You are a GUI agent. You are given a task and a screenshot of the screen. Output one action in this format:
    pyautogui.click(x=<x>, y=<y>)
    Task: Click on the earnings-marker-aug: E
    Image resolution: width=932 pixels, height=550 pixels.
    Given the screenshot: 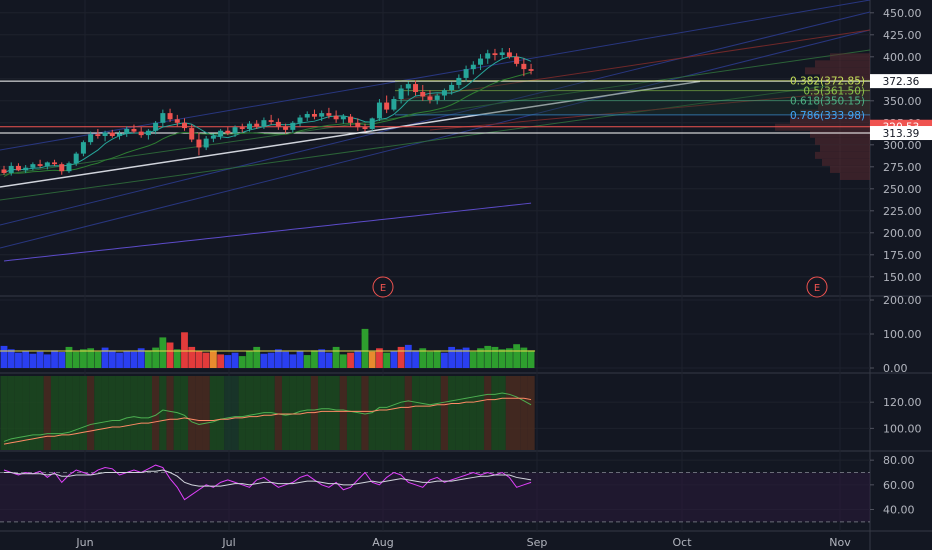 What is the action you would take?
    pyautogui.click(x=383, y=287)
    